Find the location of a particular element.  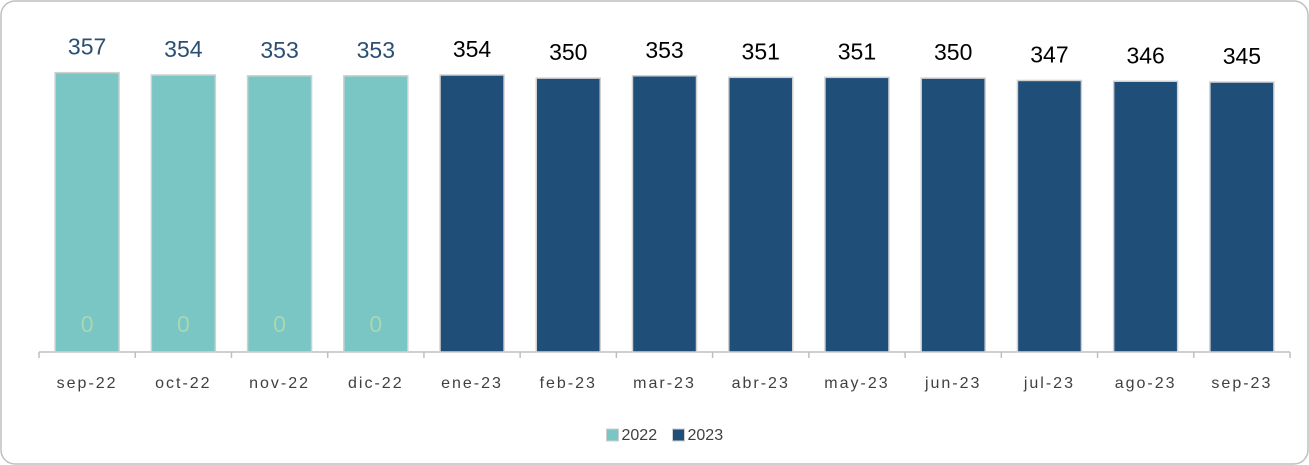

legend-label: 2022 is located at coordinates (640, 435).